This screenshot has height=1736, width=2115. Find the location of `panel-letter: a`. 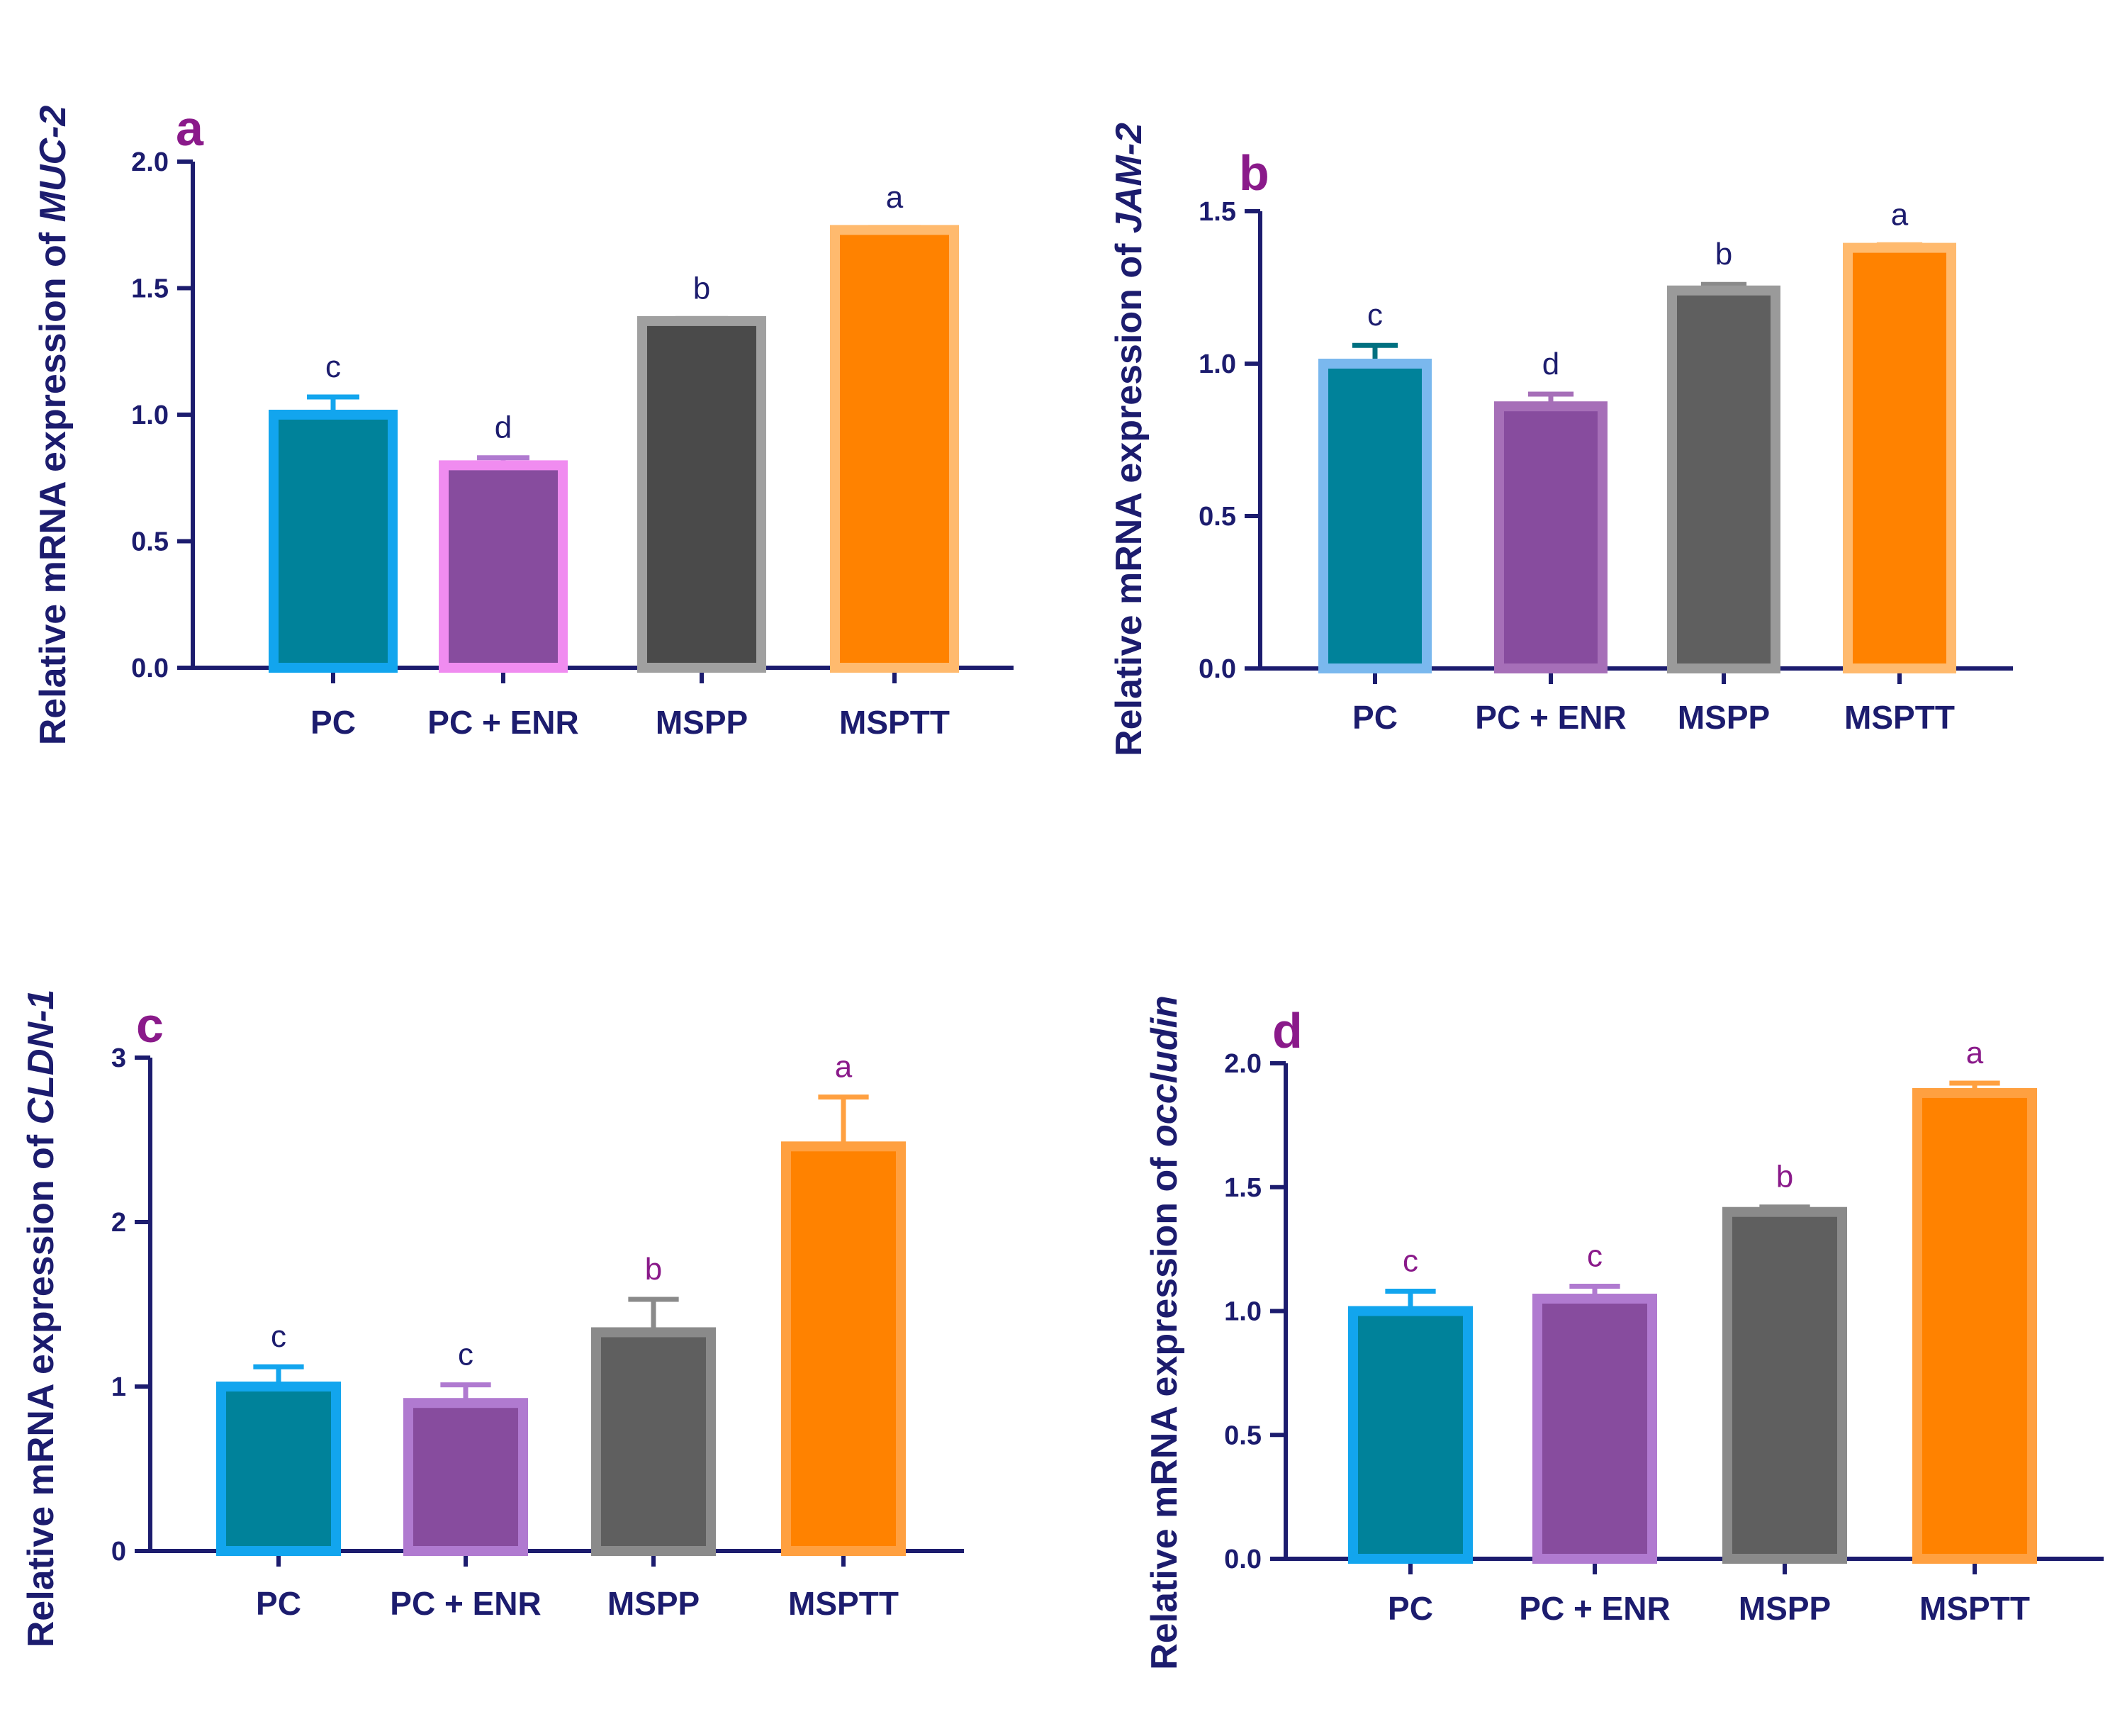

panel-letter: a is located at coordinates (190, 128).